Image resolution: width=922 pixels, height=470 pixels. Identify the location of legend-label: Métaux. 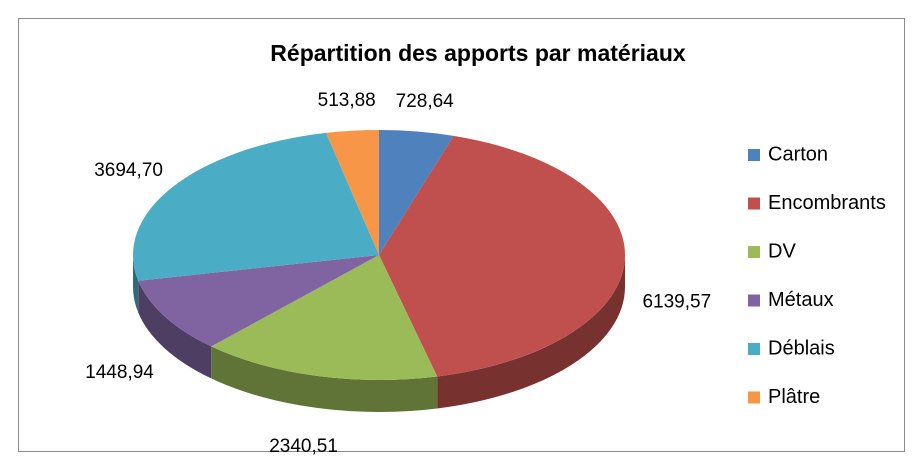
(801, 300).